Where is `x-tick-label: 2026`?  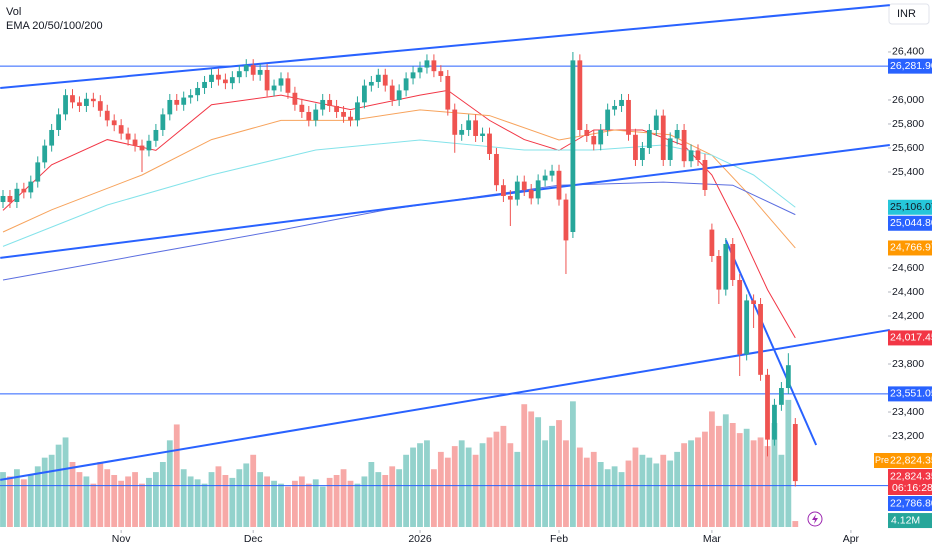 x-tick-label: 2026 is located at coordinates (420, 539).